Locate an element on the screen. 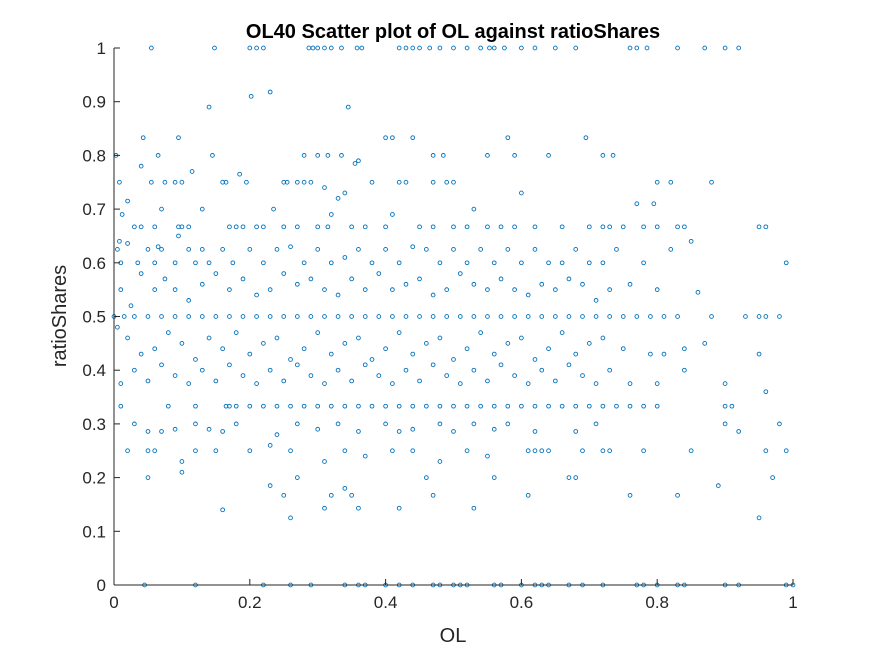  x-tick-label: 0.4 is located at coordinates (386, 602).